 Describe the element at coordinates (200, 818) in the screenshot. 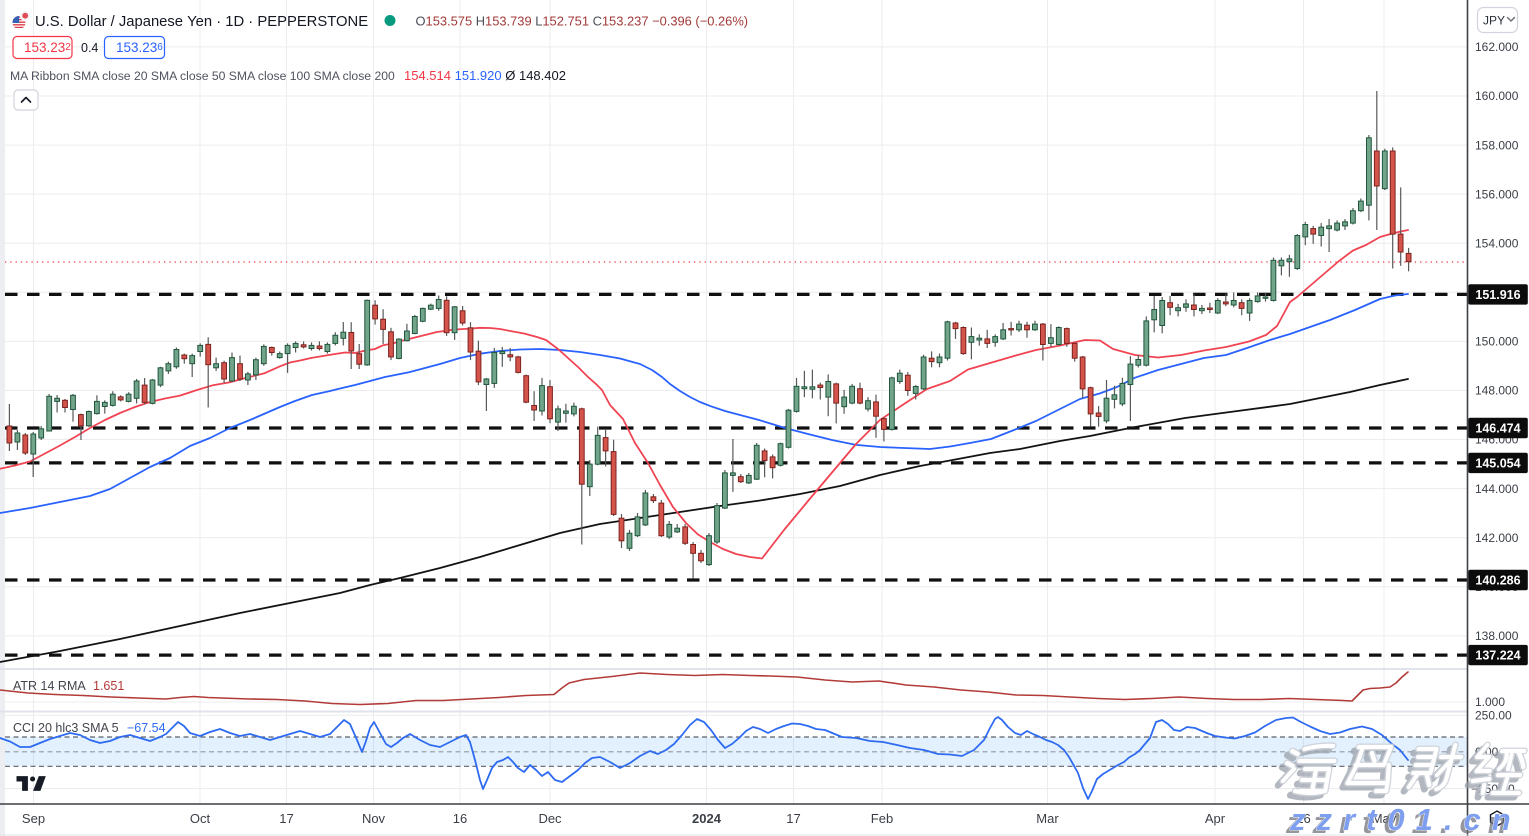

I see `svg-text: Oct` at that location.